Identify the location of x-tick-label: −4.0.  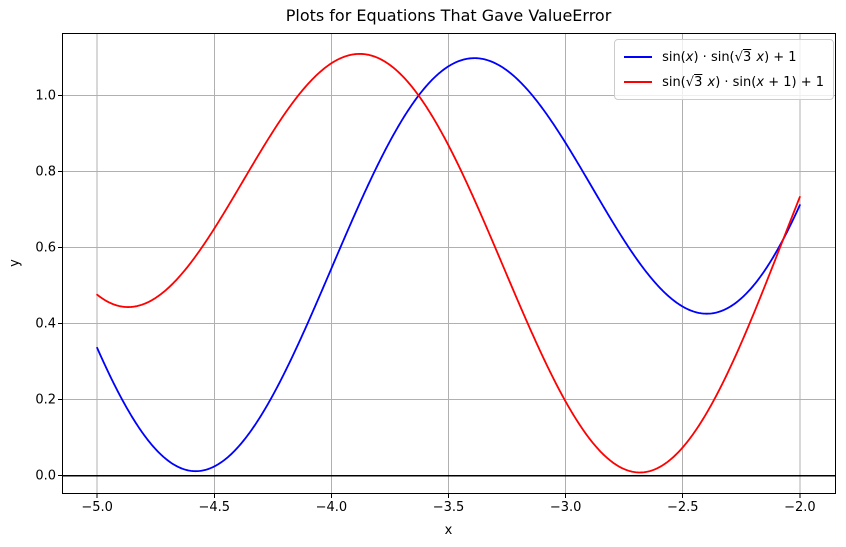
(331, 507).